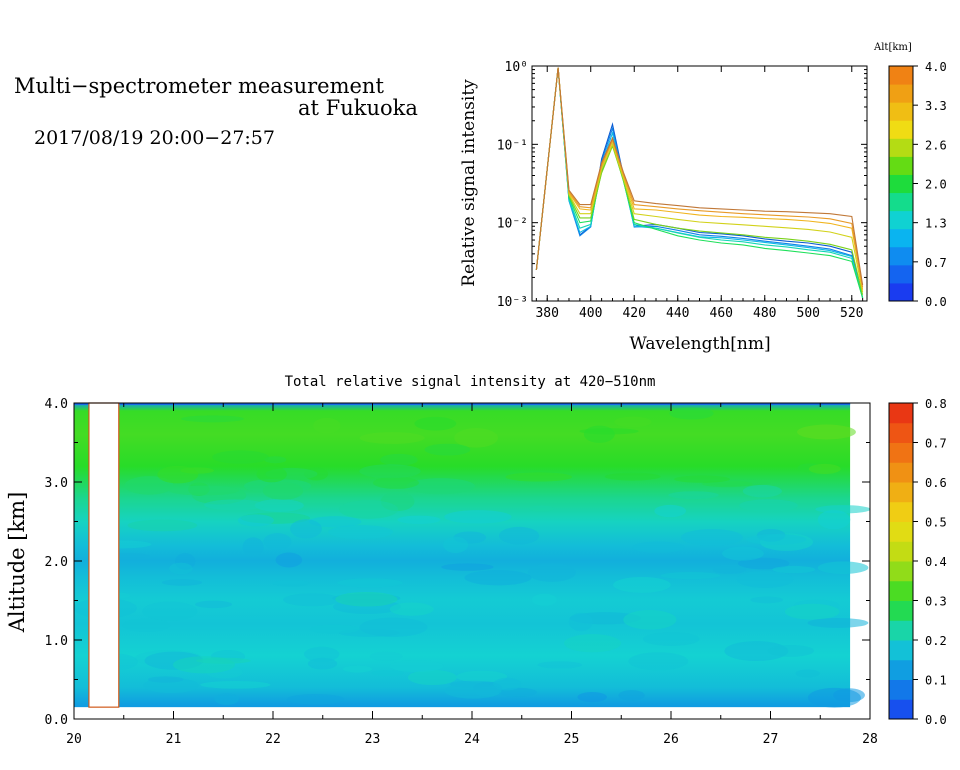 The width and height of the screenshot is (960, 770). I want to click on heatmap-x-tick-label: 23, so click(373, 739).